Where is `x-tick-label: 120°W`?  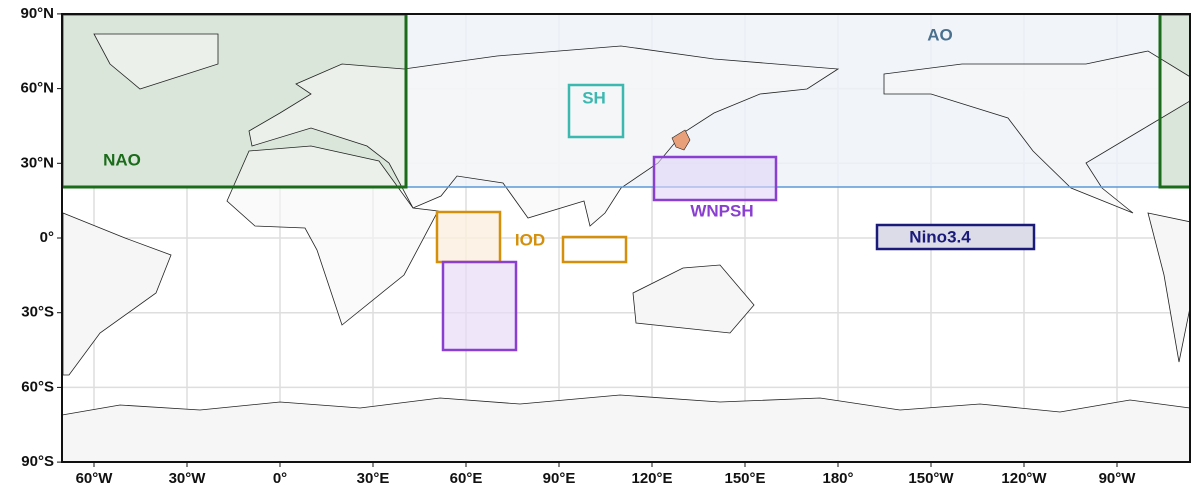
x-tick-label: 120°W is located at coordinates (1024, 478).